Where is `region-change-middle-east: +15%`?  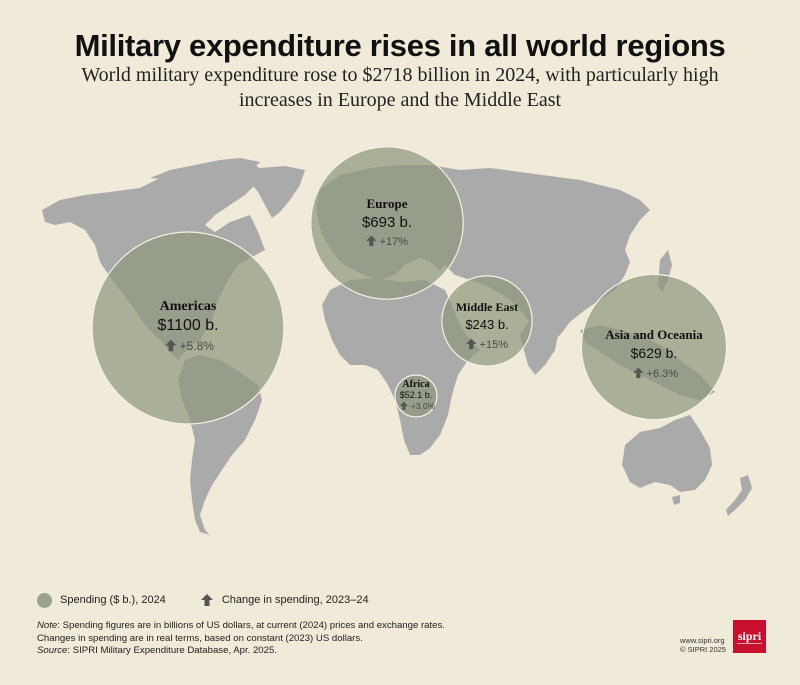 region-change-middle-east: +15% is located at coordinates (494, 345).